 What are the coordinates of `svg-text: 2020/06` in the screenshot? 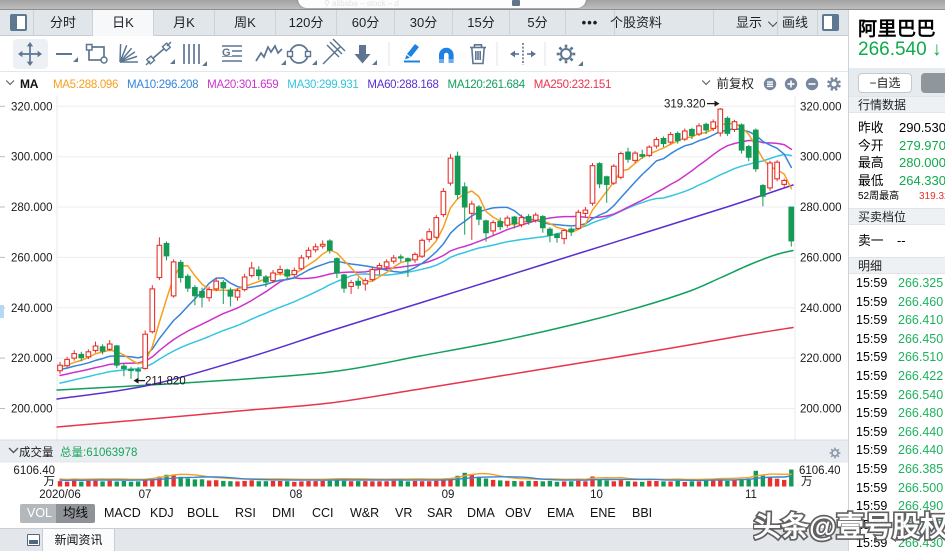 It's located at (60, 495).